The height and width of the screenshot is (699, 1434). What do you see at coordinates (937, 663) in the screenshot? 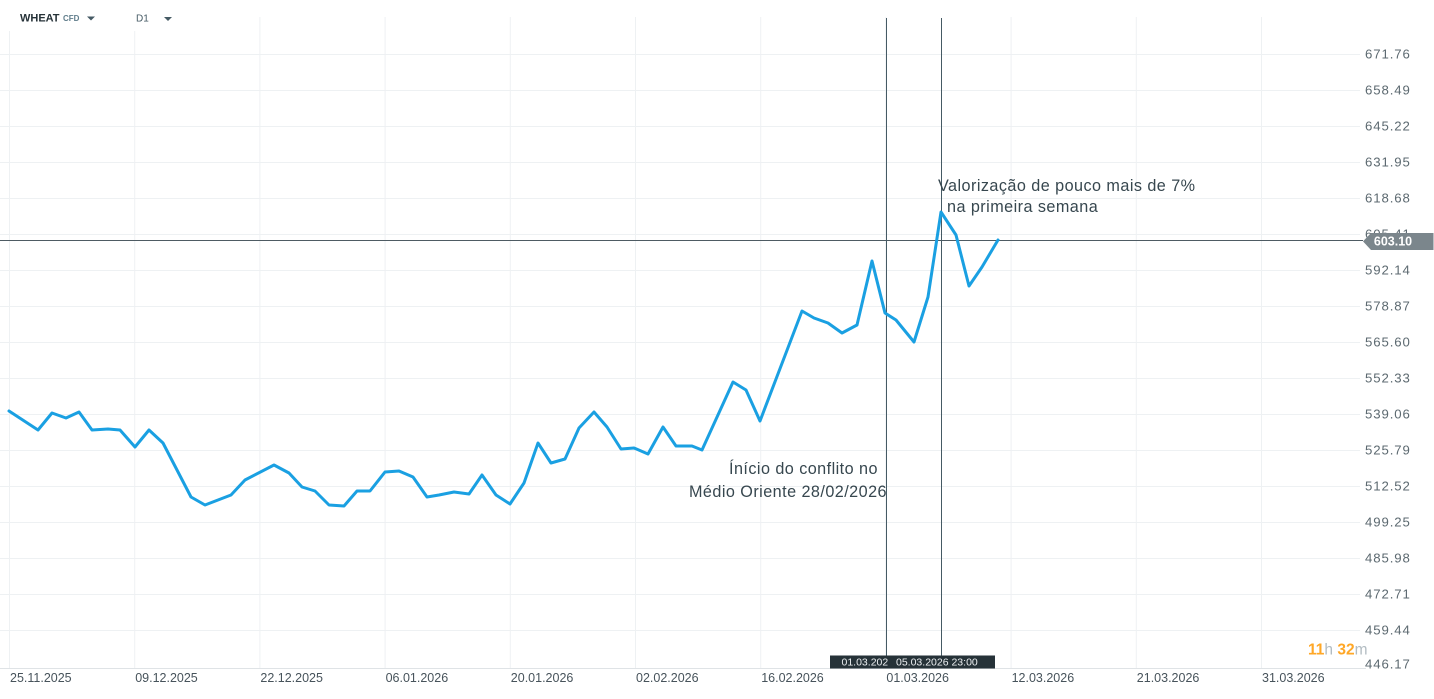
I see `svg-text: 05.03.2026 23:00` at bounding box center [937, 663].